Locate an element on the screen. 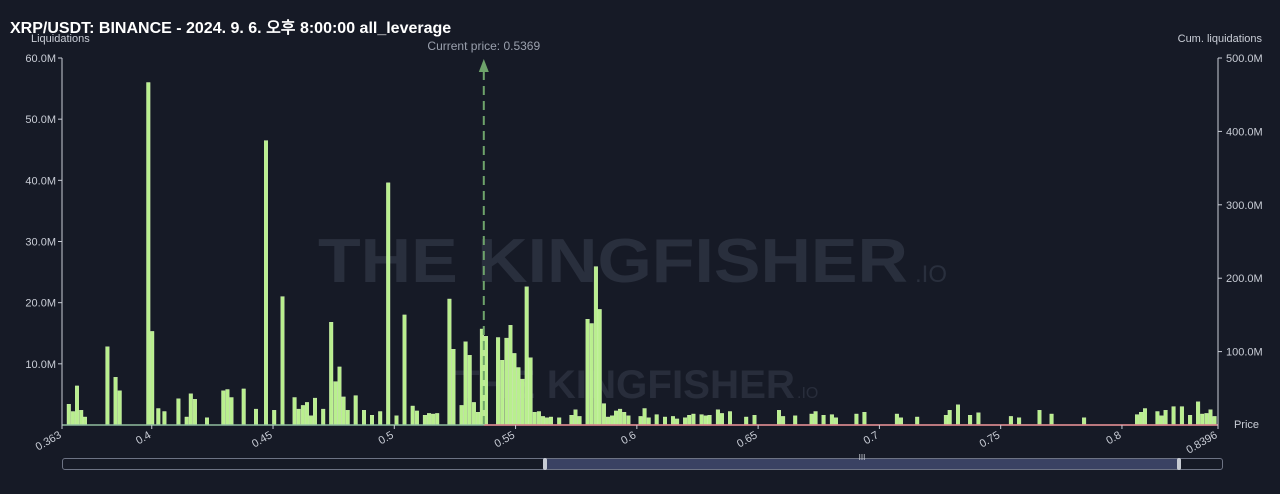 This screenshot has height=494, width=1280. range-navigator: III is located at coordinates (642, 461).